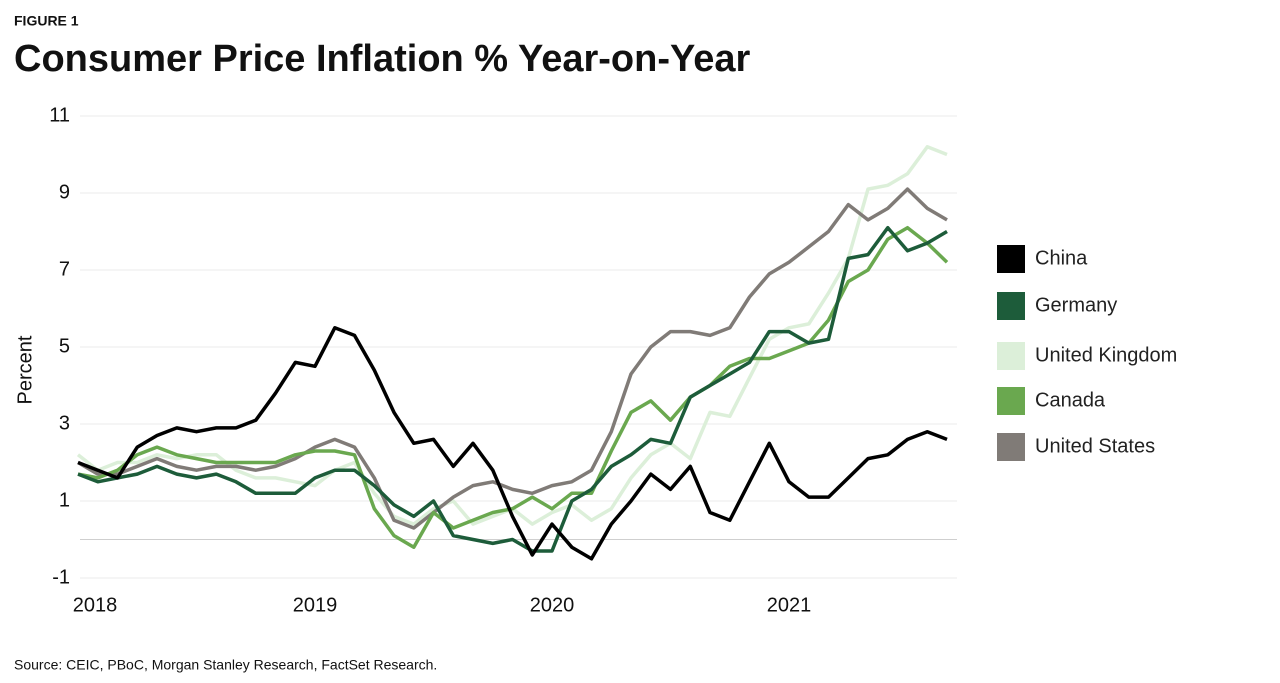  What do you see at coordinates (552, 605) in the screenshot?
I see `x-tick-label: 2020` at bounding box center [552, 605].